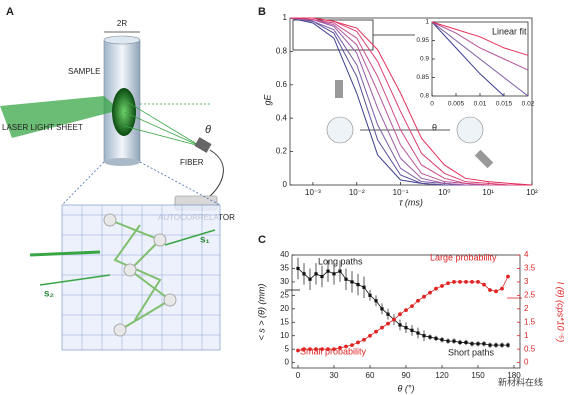 This screenshot has height=395, width=580. What do you see at coordinates (141, 277) in the screenshot?
I see `mesh-grid` at bounding box center [141, 277].